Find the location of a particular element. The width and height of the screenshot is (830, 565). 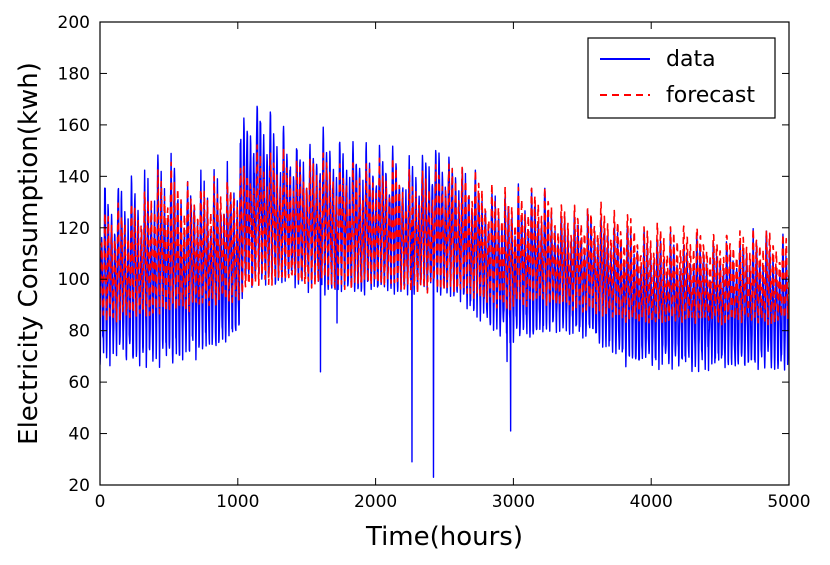

y-tick-label: 80 is located at coordinates (79, 332).